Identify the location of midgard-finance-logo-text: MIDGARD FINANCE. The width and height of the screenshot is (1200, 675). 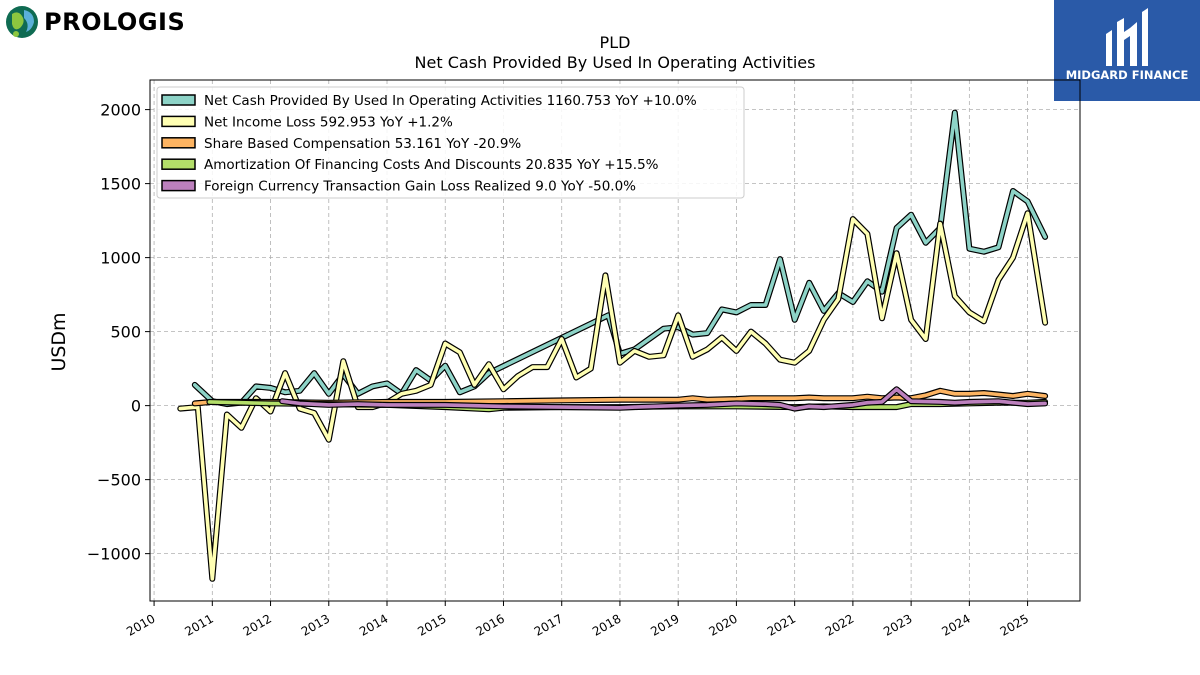
(1127, 75).